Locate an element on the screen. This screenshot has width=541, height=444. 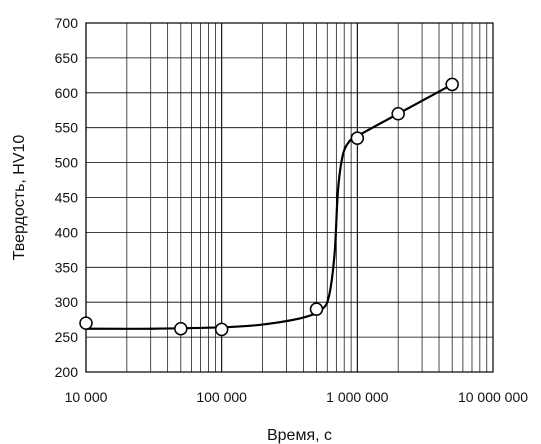
y-tick-label: 450 is located at coordinates (67, 198).